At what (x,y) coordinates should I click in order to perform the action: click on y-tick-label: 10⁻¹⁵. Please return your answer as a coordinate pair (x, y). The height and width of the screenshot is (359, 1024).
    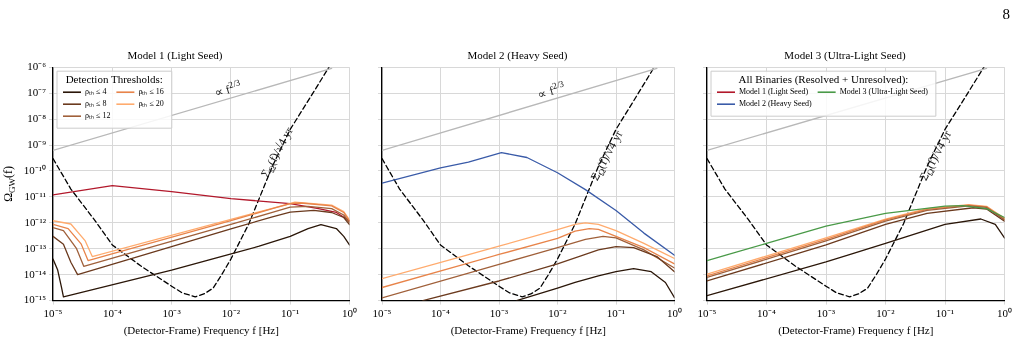
    Looking at the image, I should click on (35, 299).